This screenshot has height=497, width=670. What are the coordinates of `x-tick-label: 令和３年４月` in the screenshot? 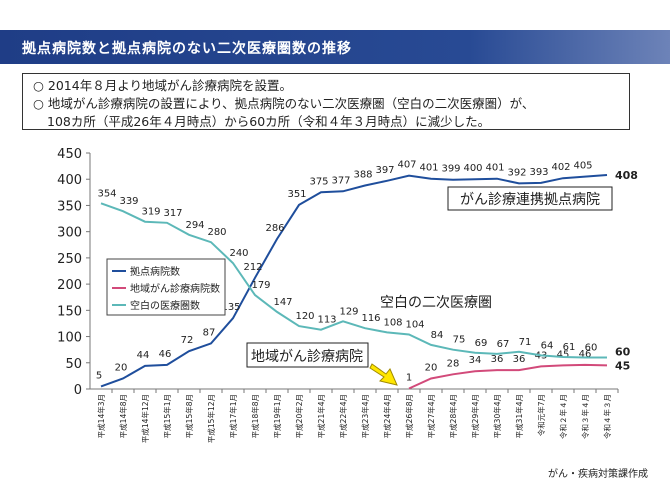 It's located at (585, 416).